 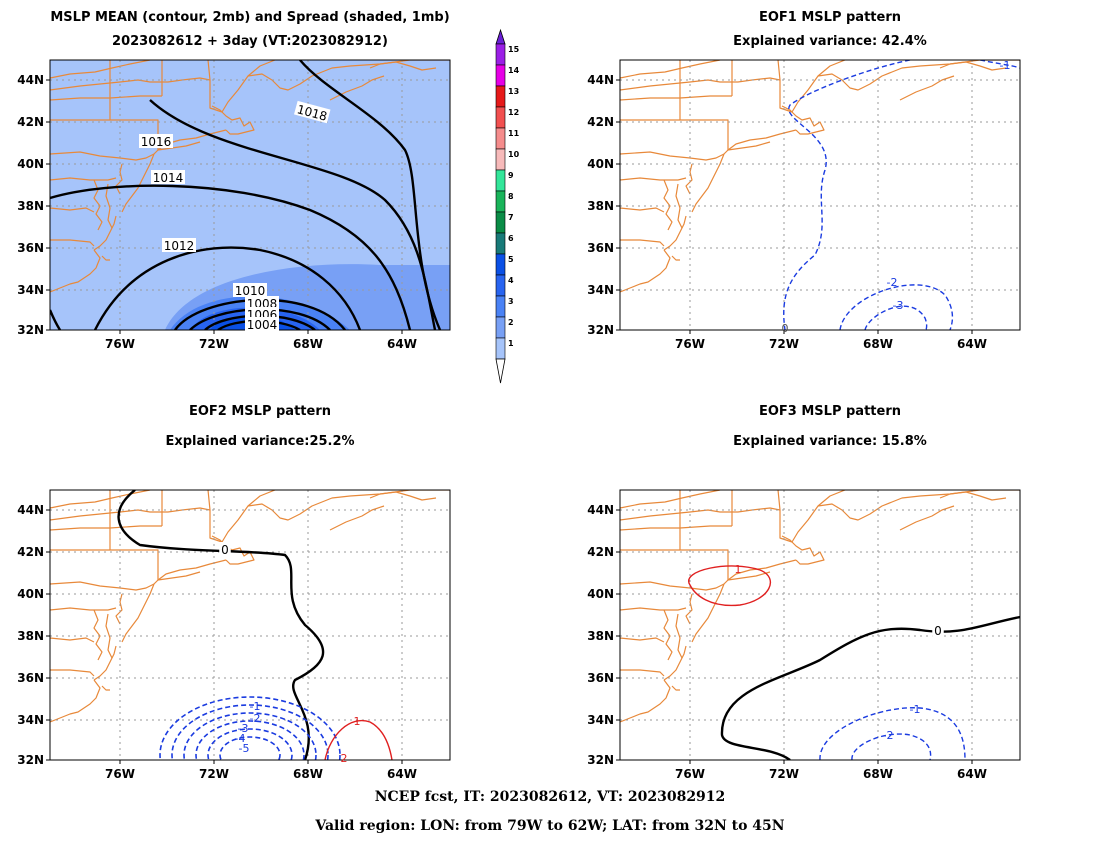 I want to click on eof2-title-line2: Explained variance:25.2%, so click(x=260, y=441).